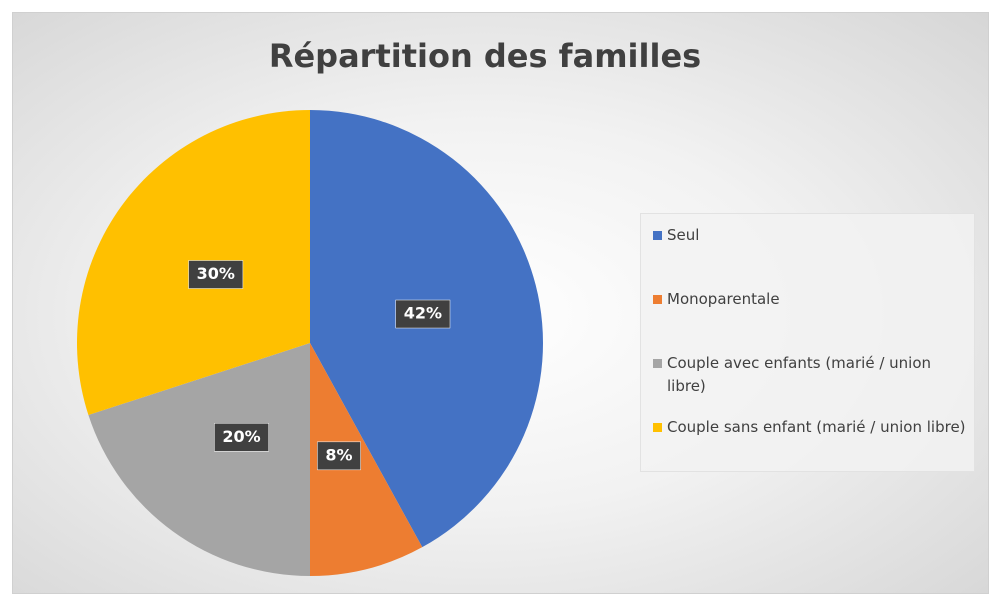 The image size is (994, 599). I want to click on data-label: 42%, so click(423, 314).